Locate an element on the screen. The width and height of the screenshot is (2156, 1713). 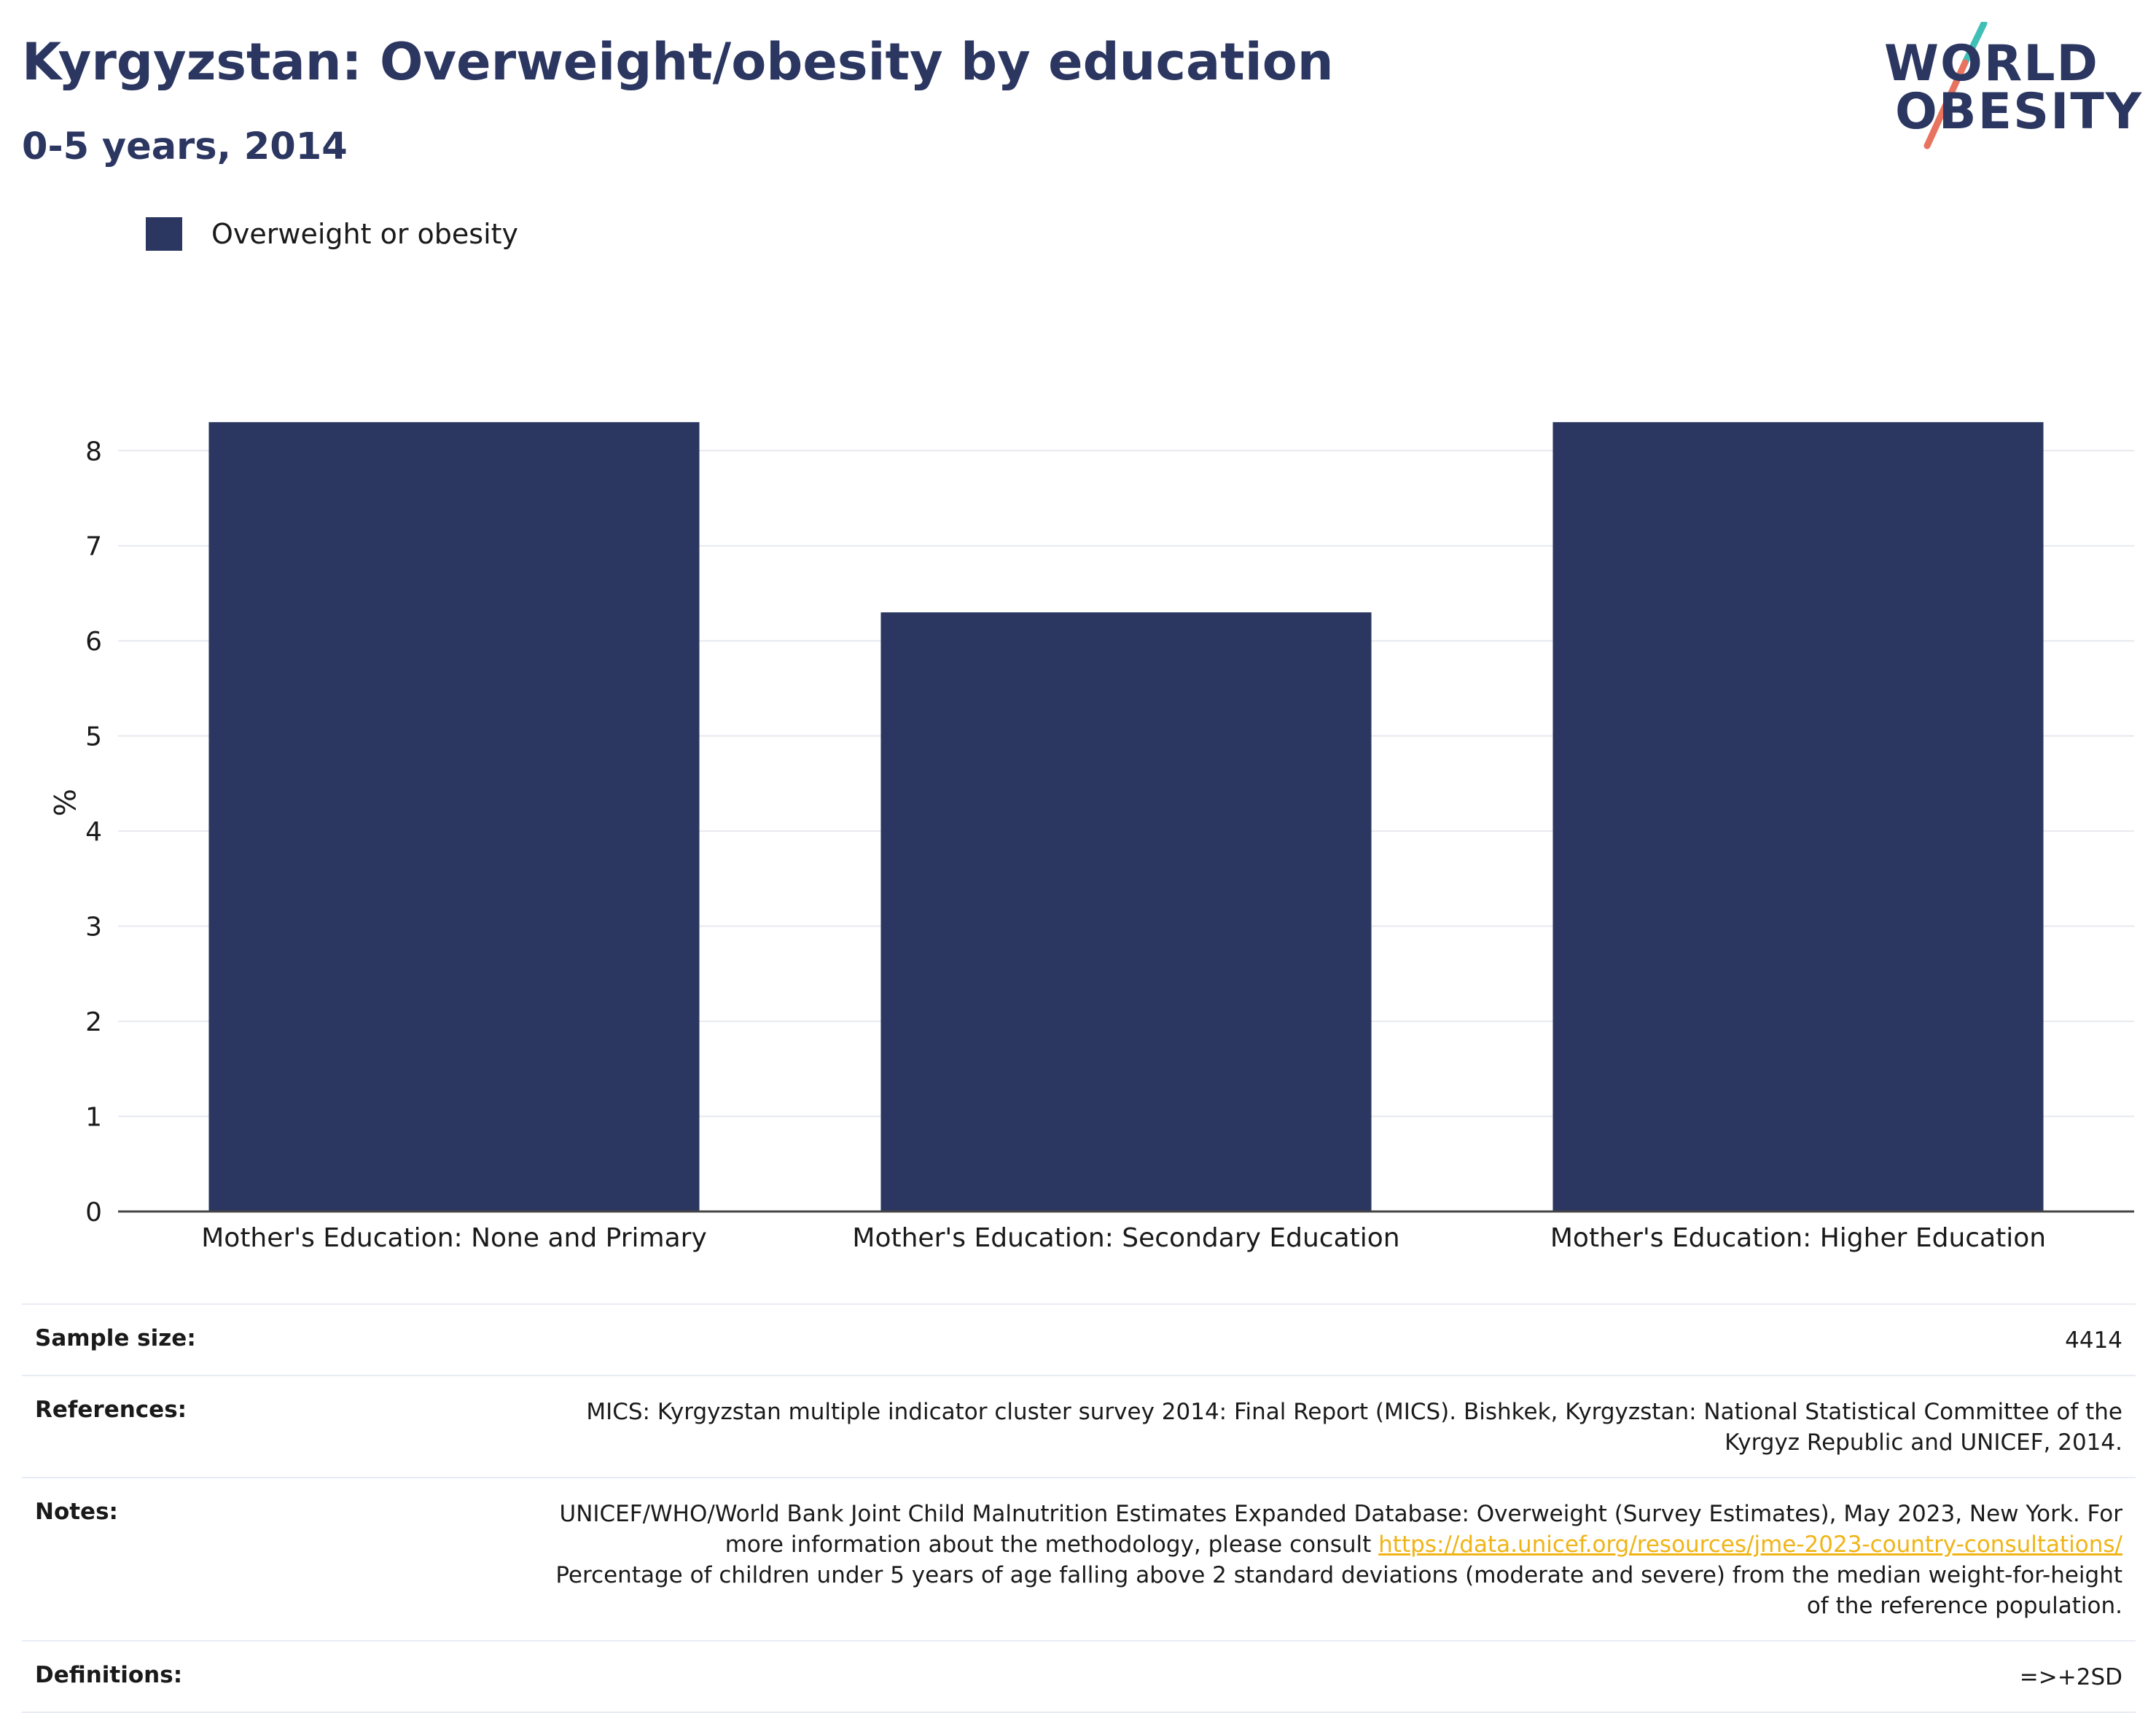
references-label: References: is located at coordinates (111, 1410).